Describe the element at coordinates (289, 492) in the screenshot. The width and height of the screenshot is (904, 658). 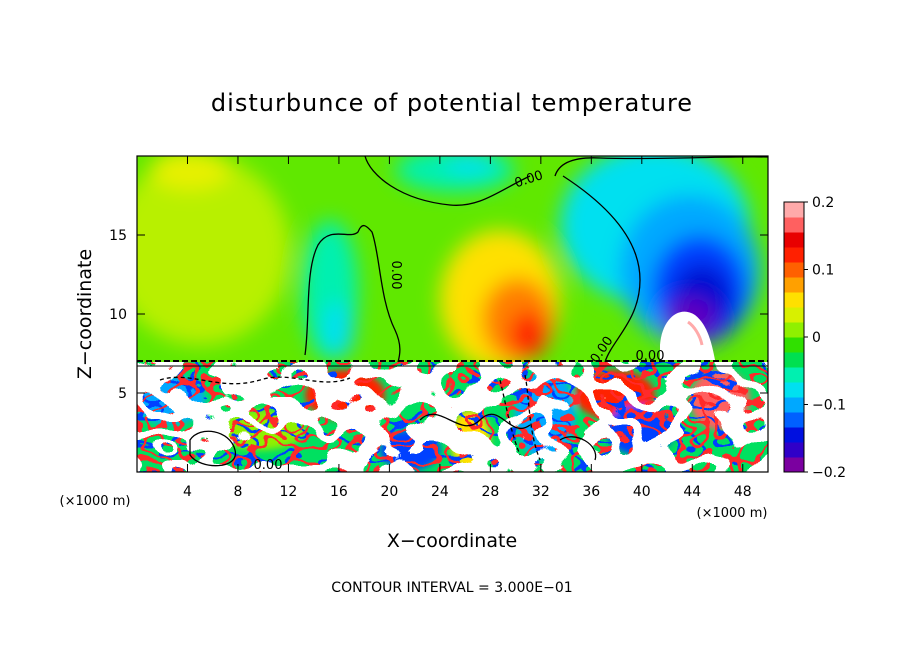
I see `x-tick-label: 12` at that location.